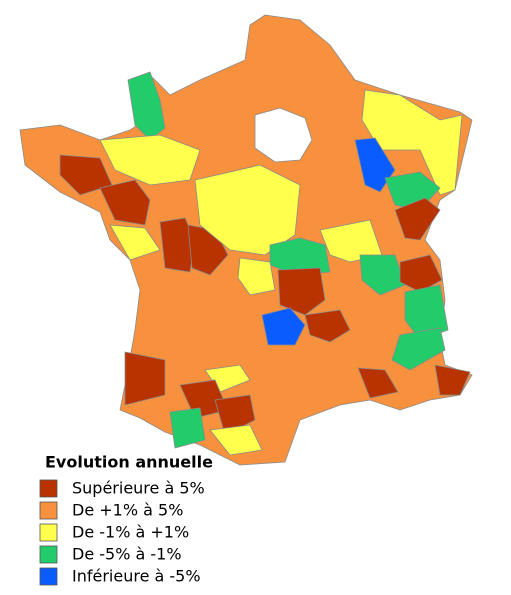  Describe the element at coordinates (127, 554) in the screenshot. I see `legend-label: De -5% à -1%` at that location.